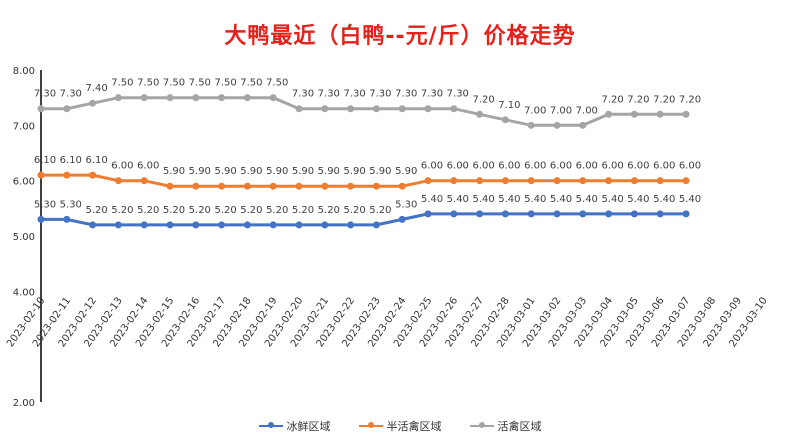 This screenshot has height=445, width=800. What do you see at coordinates (519, 426) in the screenshot?
I see `legend-label: 活禽区域` at bounding box center [519, 426].